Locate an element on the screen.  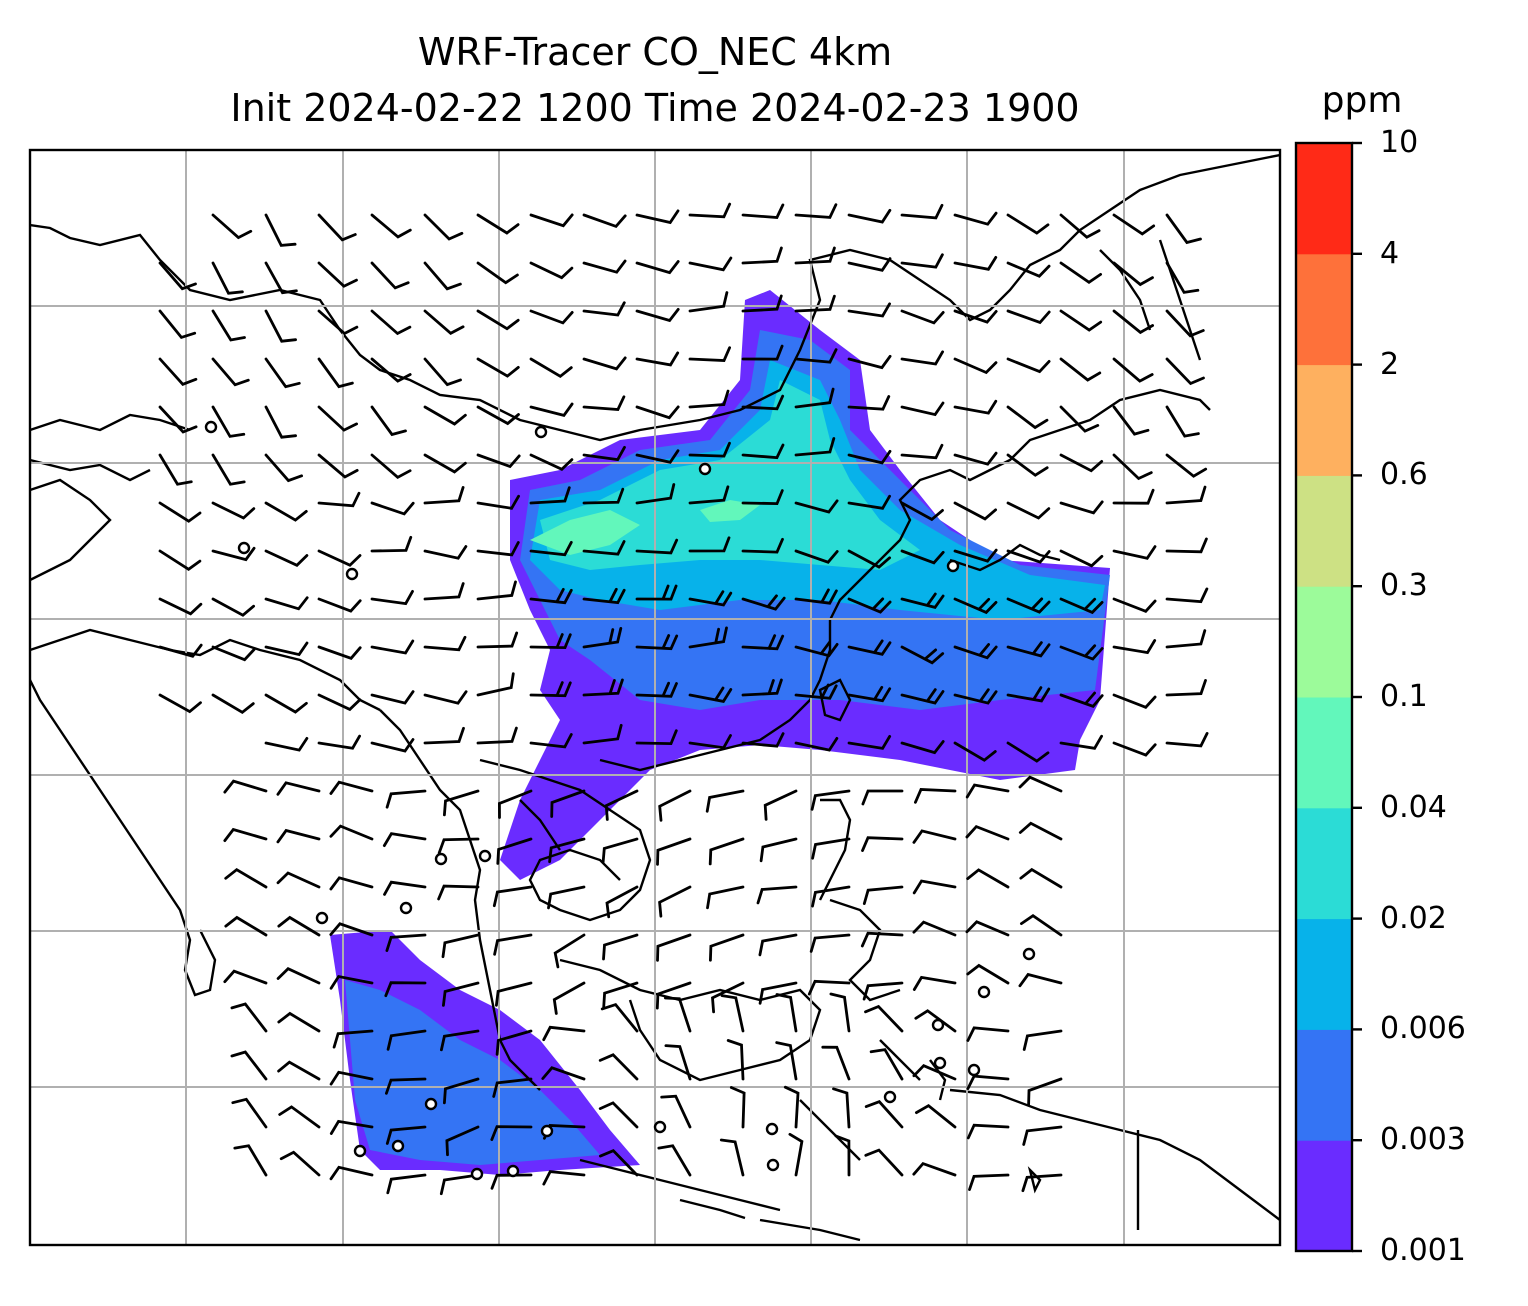
colorbar-tick-label: 0.3 is located at coordinates (1404, 586).